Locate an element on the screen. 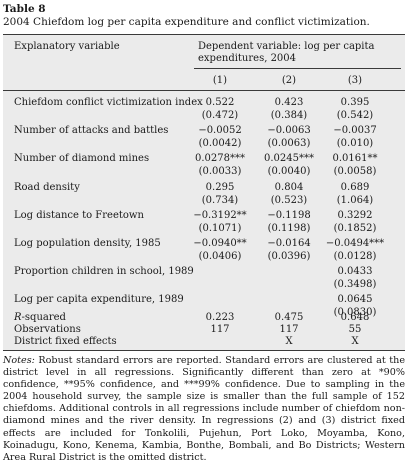 This screenshot has height=468, width=408. coef-col1: −0.0940** is located at coordinates (220, 243).